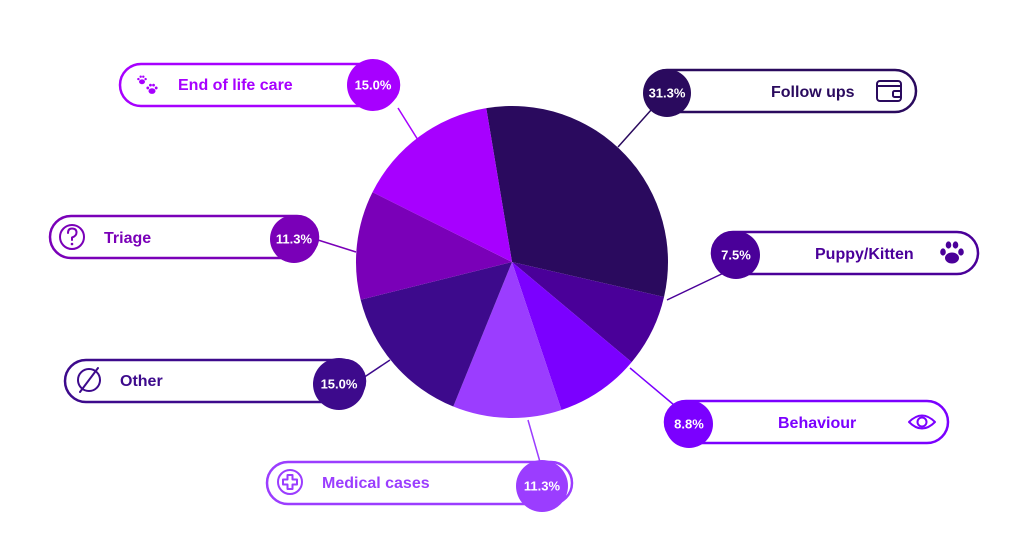 This screenshot has width=1024, height=545. Describe the element at coordinates (655, 389) in the screenshot. I see `connector-line-behaviour` at that location.